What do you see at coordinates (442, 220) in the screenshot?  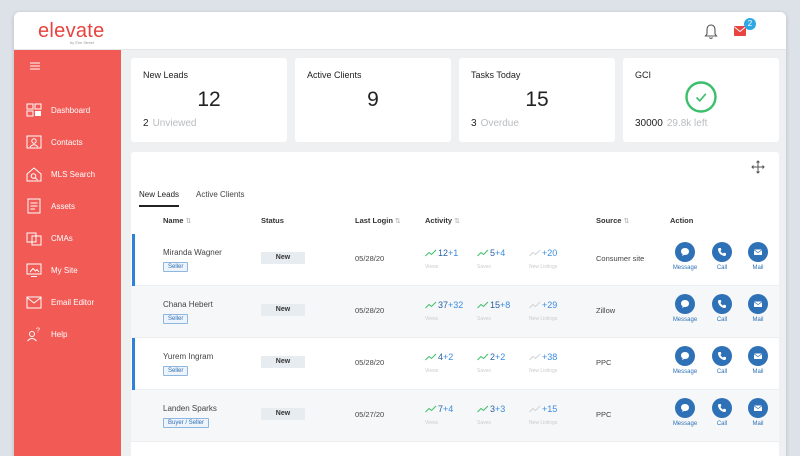 I see `column-header-activity: Activity ⇅` at bounding box center [442, 220].